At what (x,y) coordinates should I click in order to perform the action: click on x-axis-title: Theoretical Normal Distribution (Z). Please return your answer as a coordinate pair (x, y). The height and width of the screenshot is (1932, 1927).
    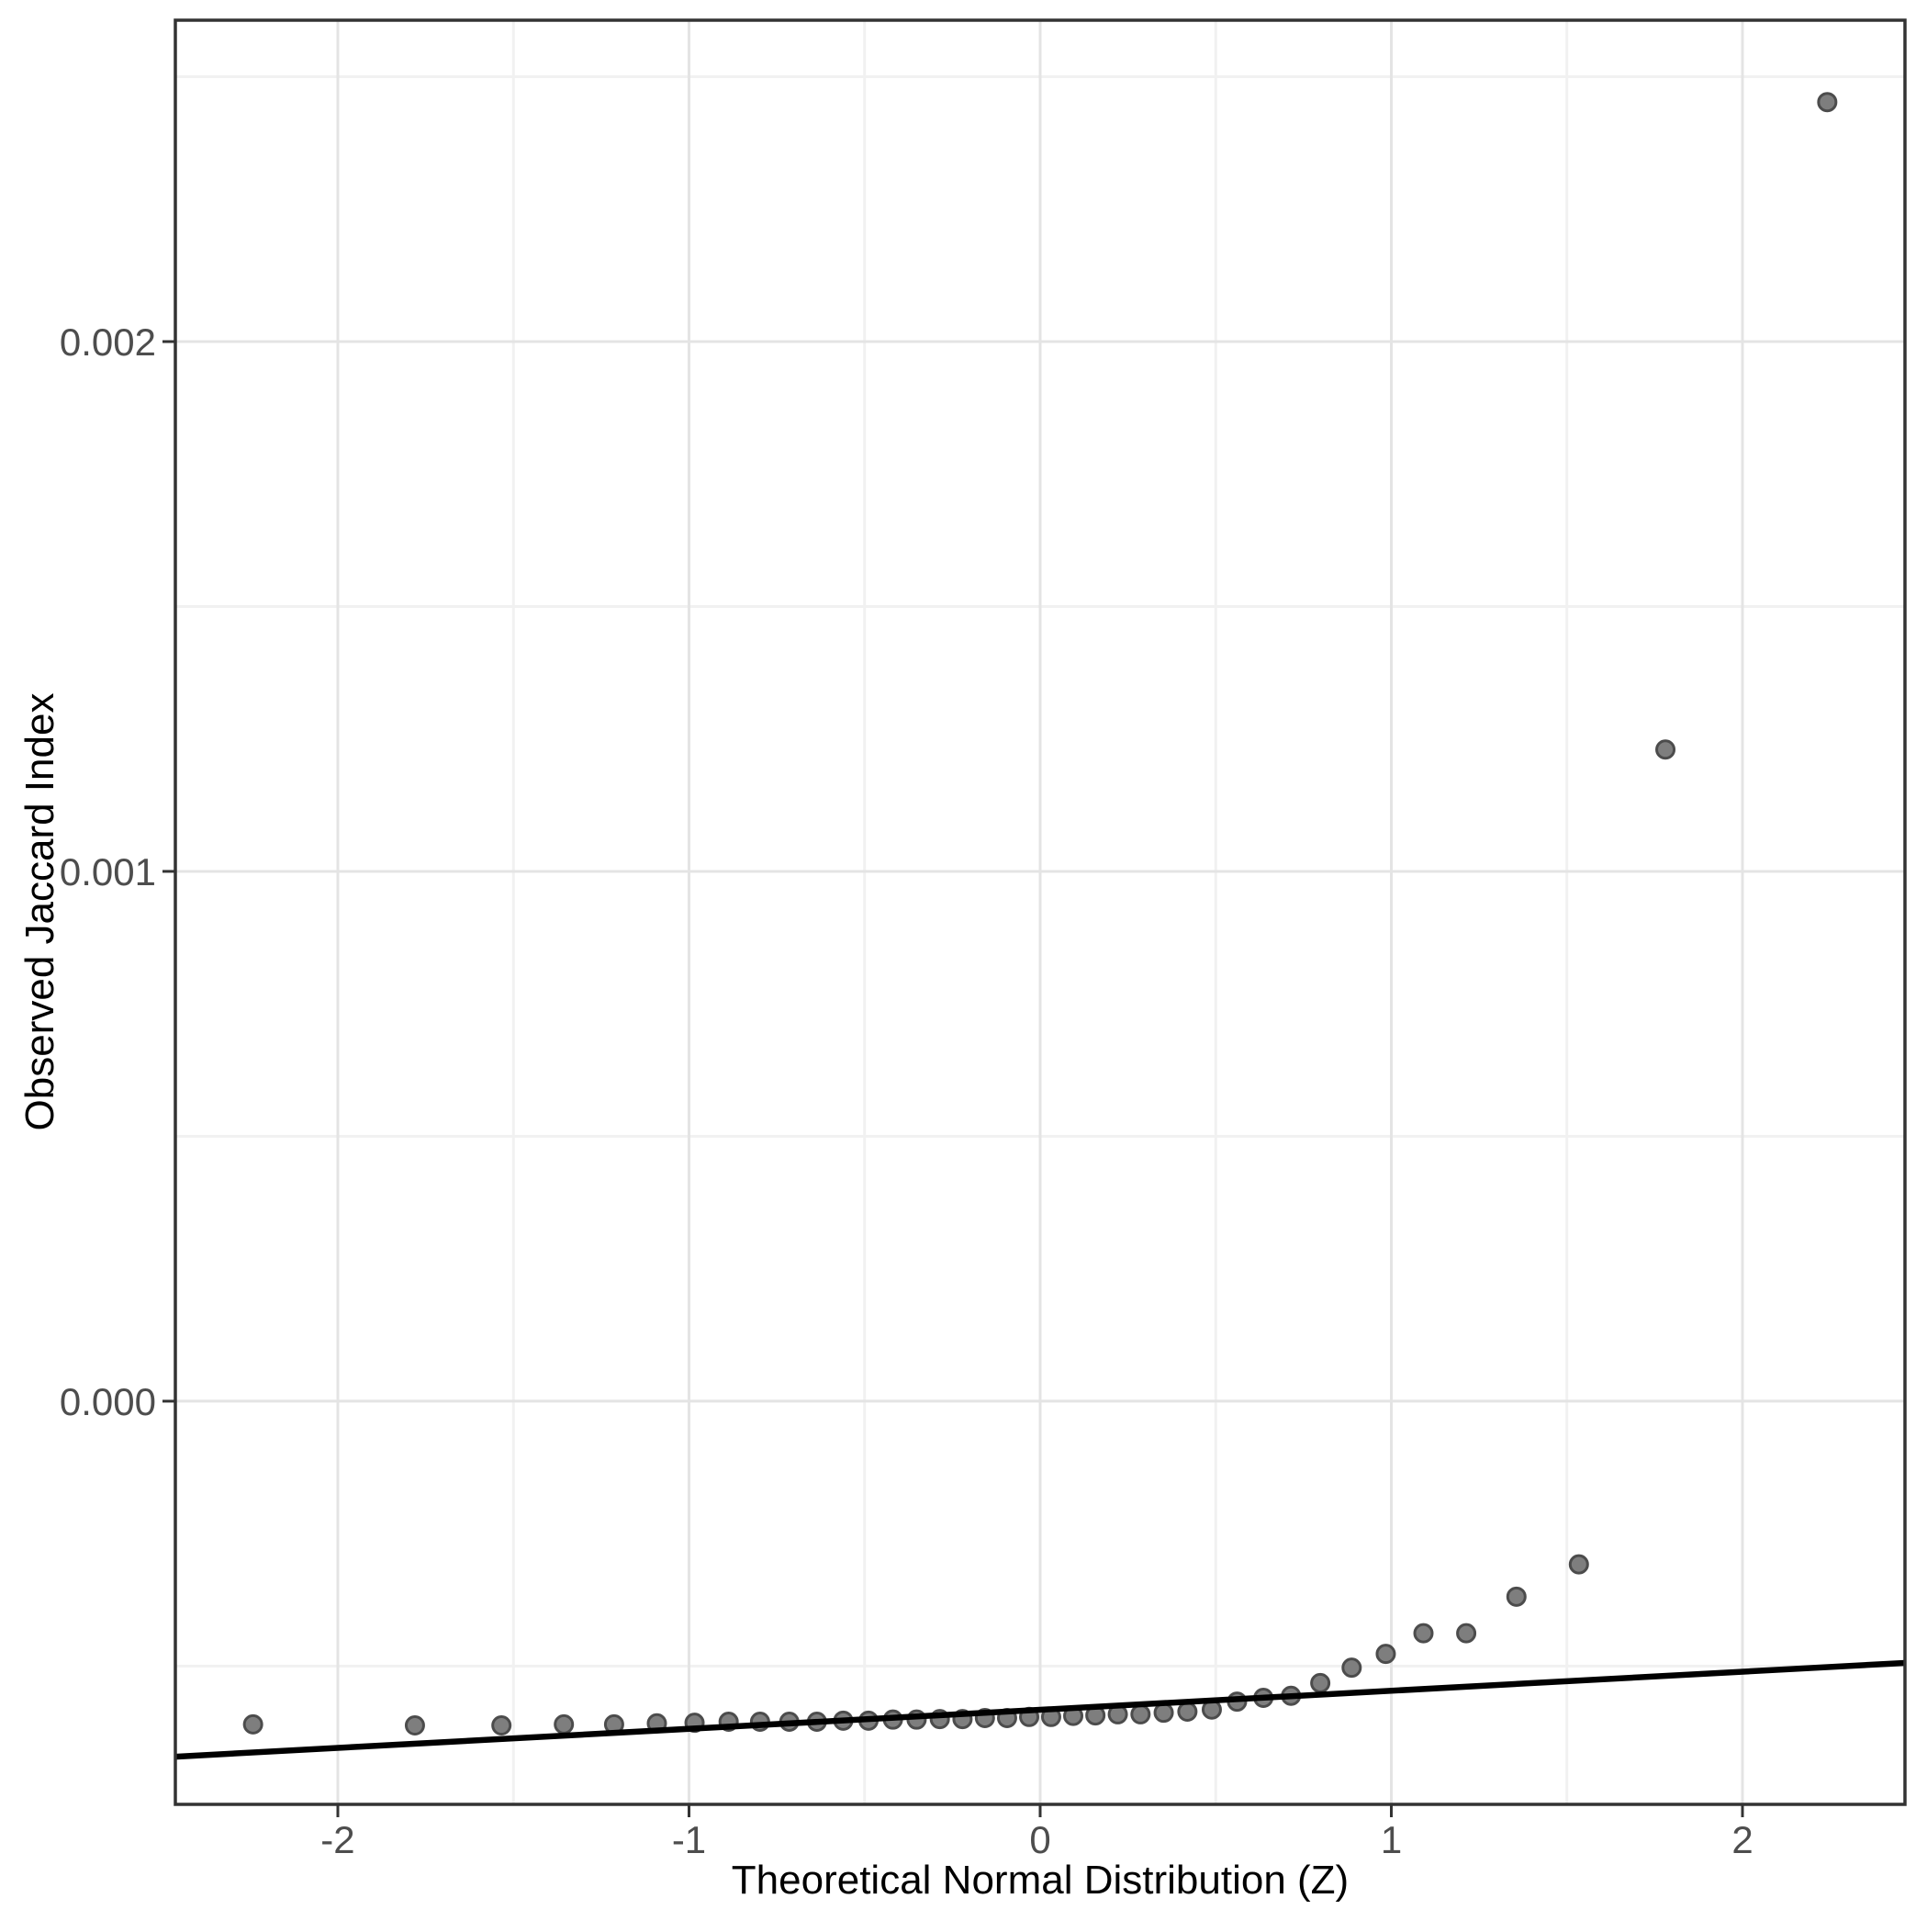
    Looking at the image, I should click on (1040, 1880).